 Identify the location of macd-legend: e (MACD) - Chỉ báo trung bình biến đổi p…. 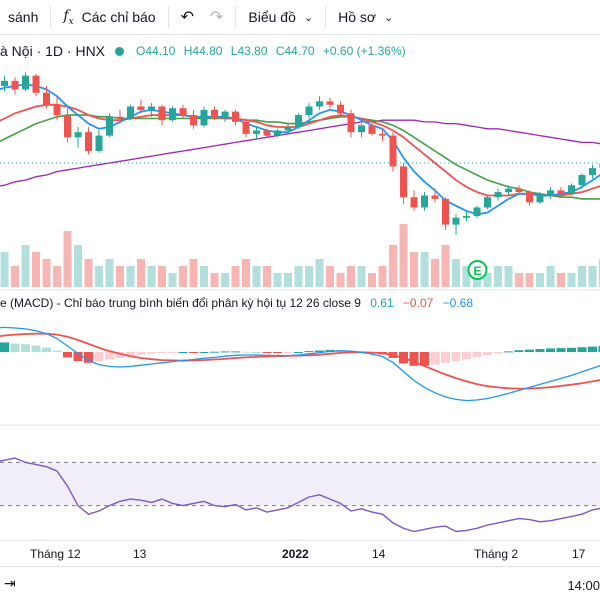
(236, 303).